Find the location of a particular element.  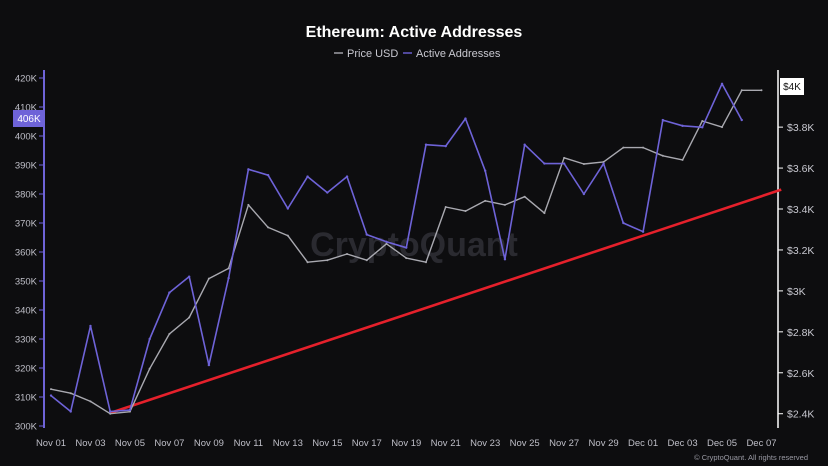

left-tick-label: 320K is located at coordinates (26, 369).